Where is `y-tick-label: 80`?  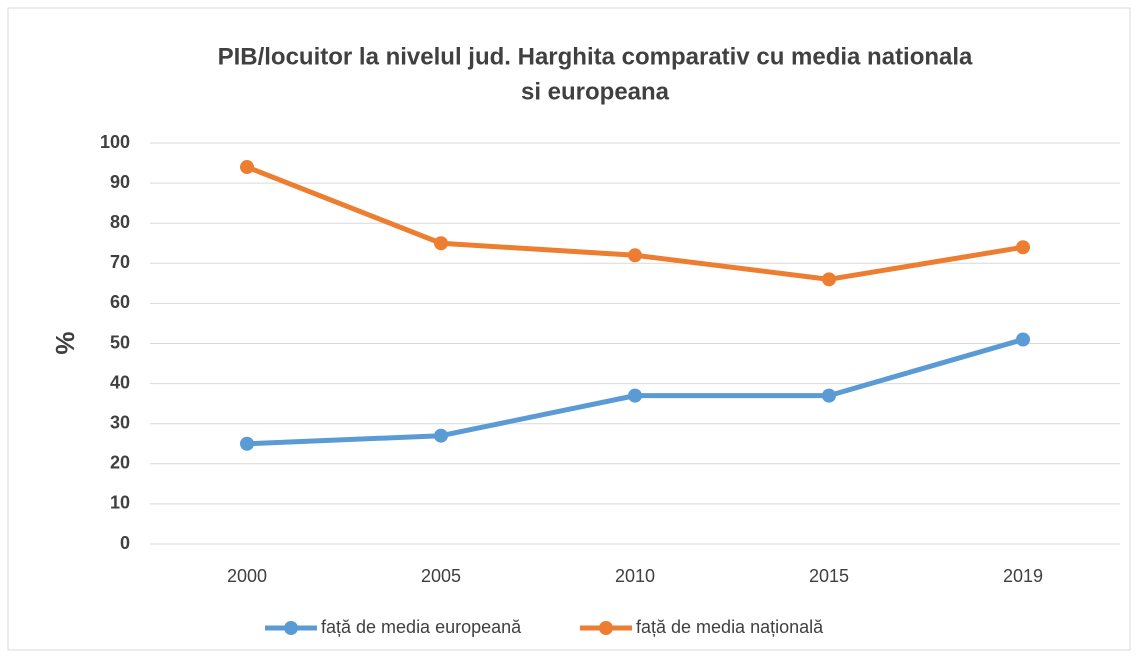
y-tick-label: 80 is located at coordinates (120, 222).